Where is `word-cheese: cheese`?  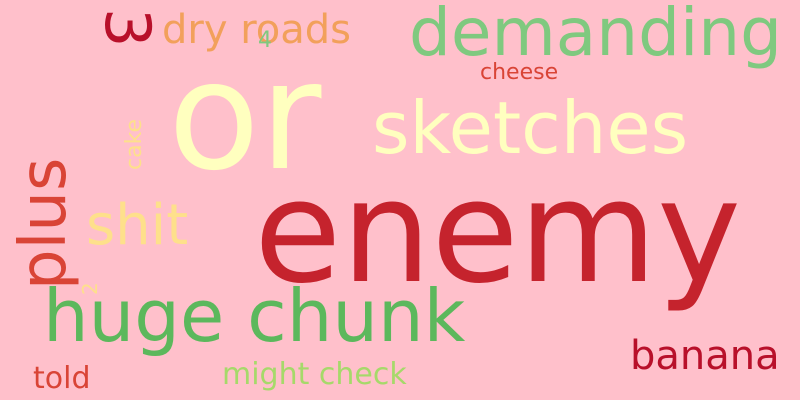 word-cheese: cheese is located at coordinates (519, 72).